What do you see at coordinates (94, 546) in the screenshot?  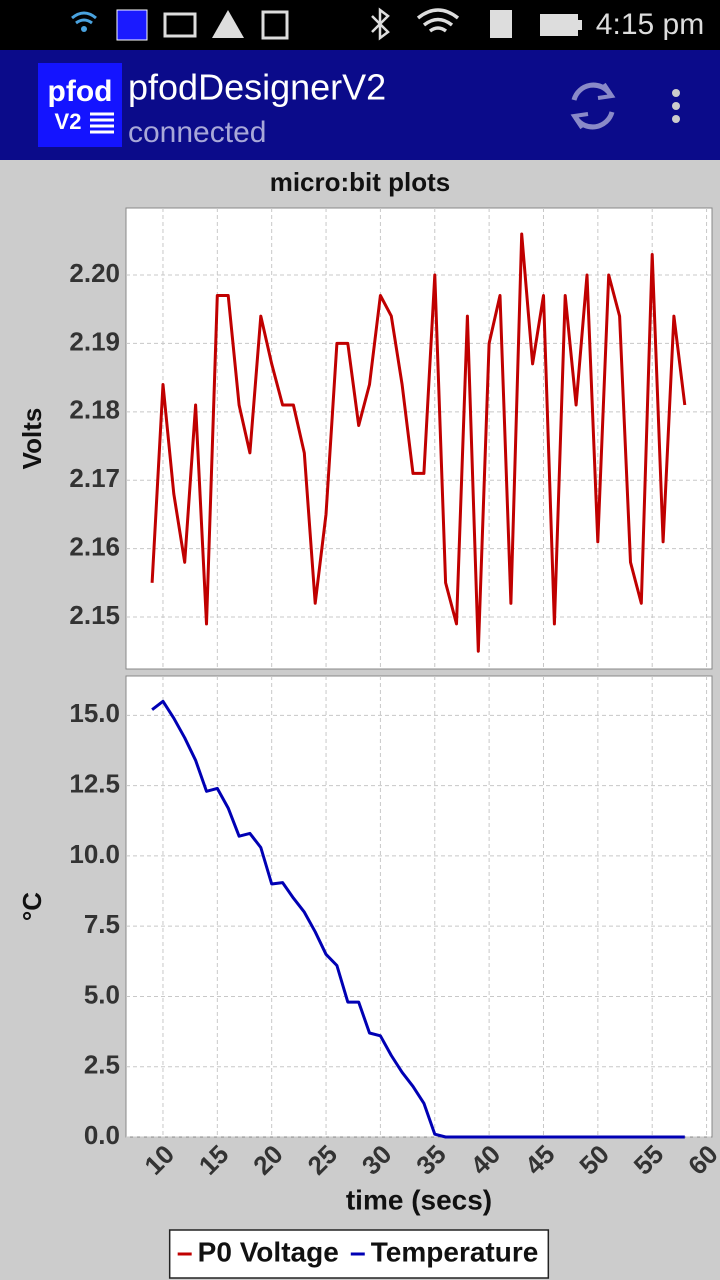 I see `y-tick-label: 2.16` at bounding box center [94, 546].